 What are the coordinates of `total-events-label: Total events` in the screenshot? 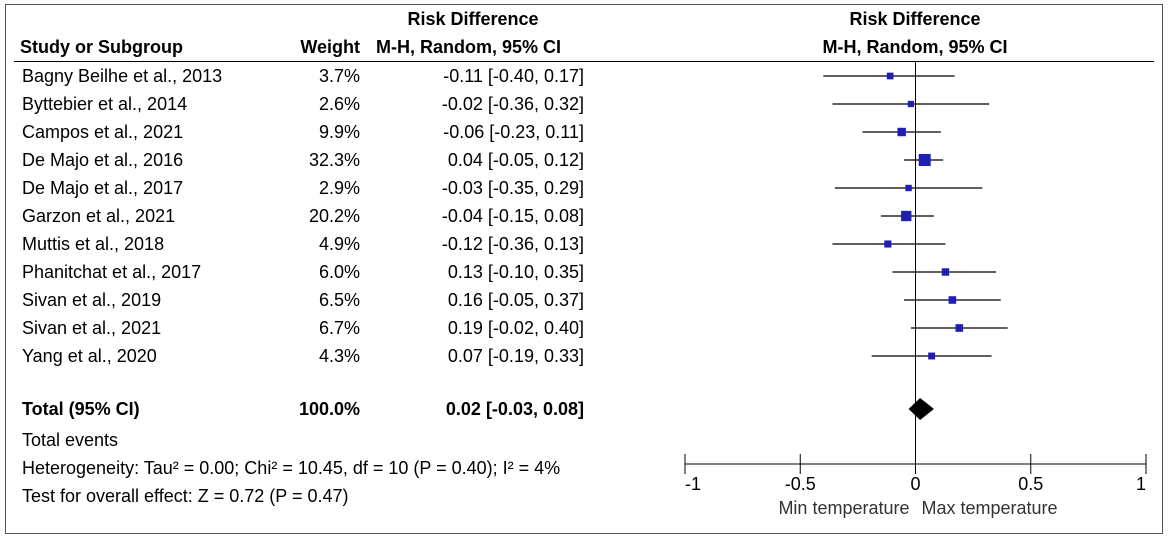 It's located at (70, 440).